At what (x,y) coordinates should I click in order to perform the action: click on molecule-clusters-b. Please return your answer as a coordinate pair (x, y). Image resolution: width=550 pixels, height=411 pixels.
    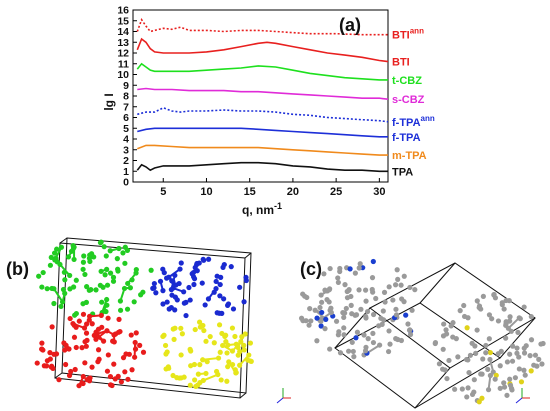
    Looking at the image, I should click on (144, 314).